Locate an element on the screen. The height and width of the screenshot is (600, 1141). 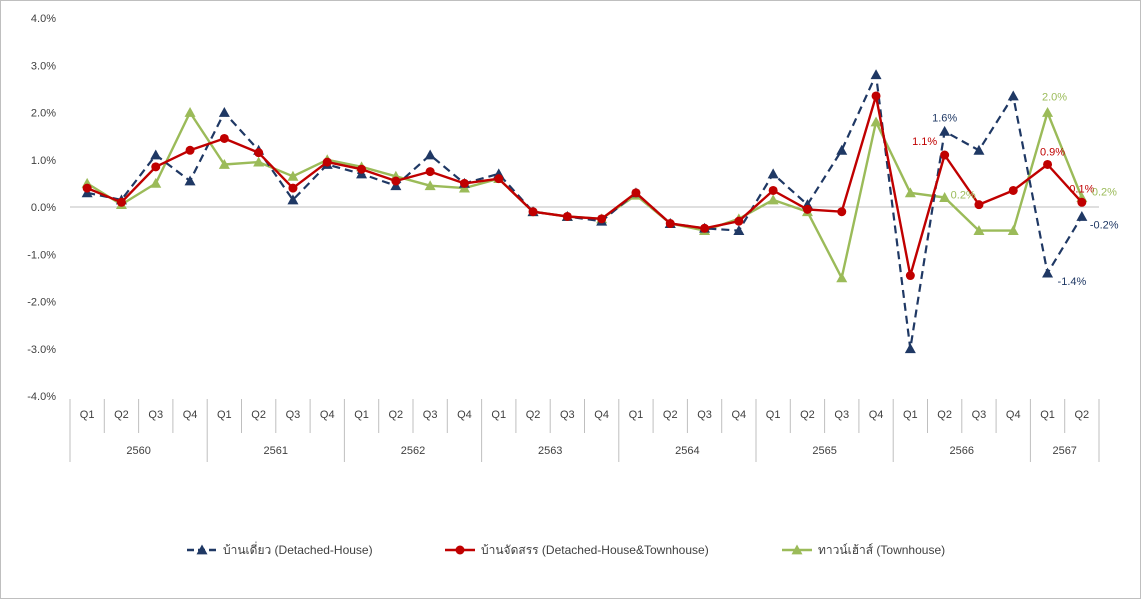
year-label: 2564 is located at coordinates (687, 451).